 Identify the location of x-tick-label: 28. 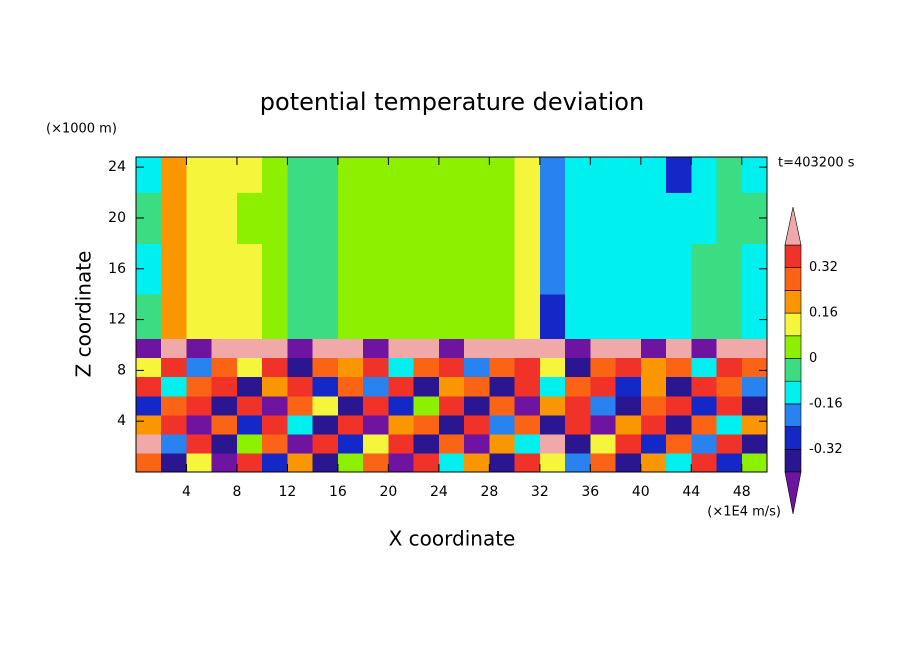
(489, 492).